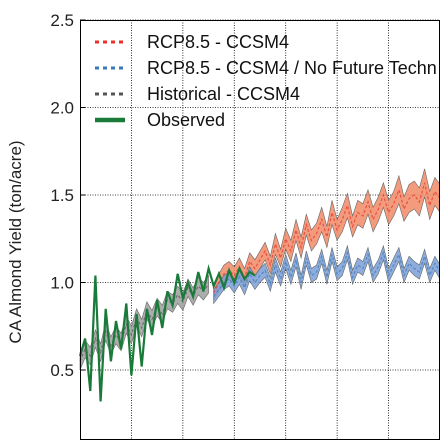 The width and height of the screenshot is (440, 440). Describe the element at coordinates (223, 94) in the screenshot. I see `legend-label: Historical - CCSM4` at that location.